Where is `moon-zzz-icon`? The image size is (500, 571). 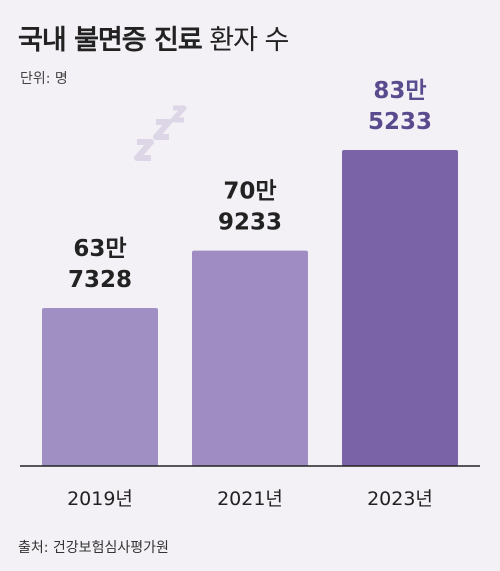 moon-zzz-icon is located at coordinates (146, 149).